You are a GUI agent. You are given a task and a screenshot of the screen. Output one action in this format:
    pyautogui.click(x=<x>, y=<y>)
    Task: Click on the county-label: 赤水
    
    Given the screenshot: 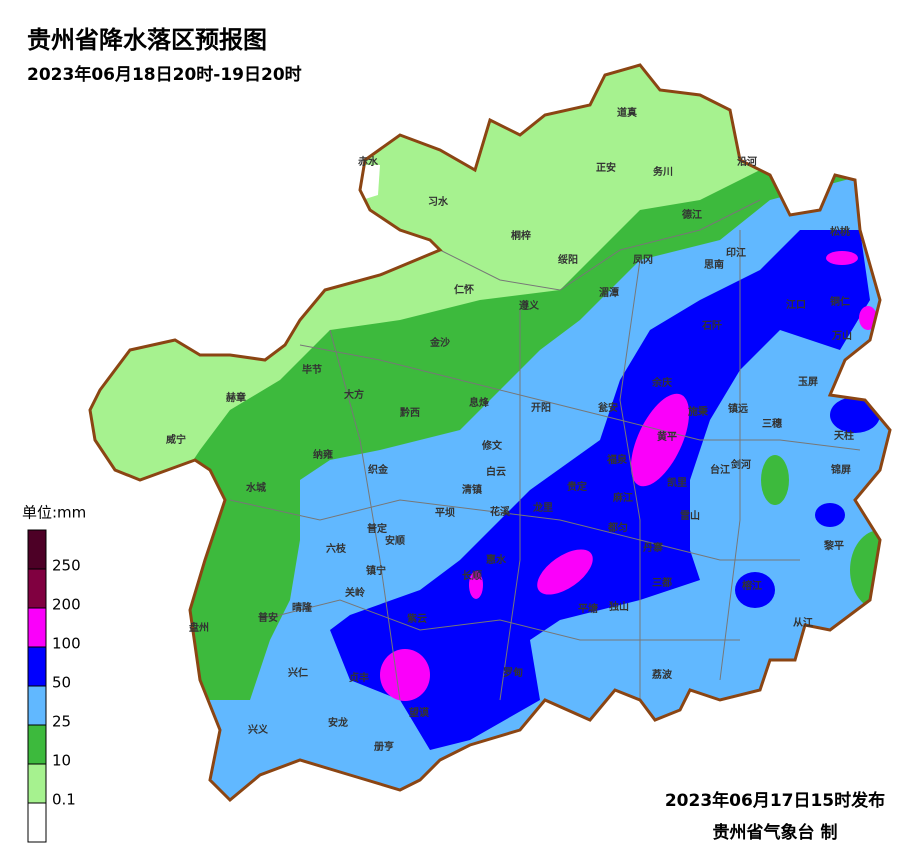 What is the action you would take?
    pyautogui.click(x=368, y=161)
    